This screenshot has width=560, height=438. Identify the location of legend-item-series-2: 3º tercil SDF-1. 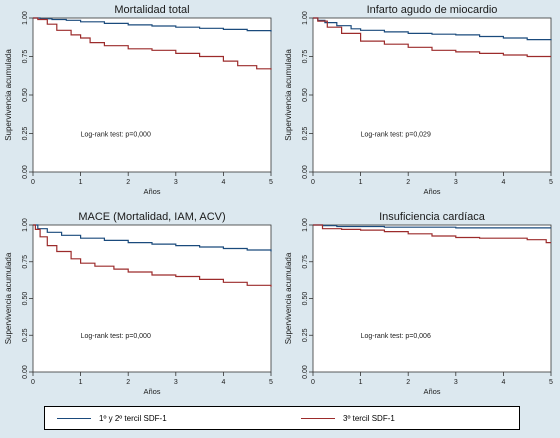
(348, 418).